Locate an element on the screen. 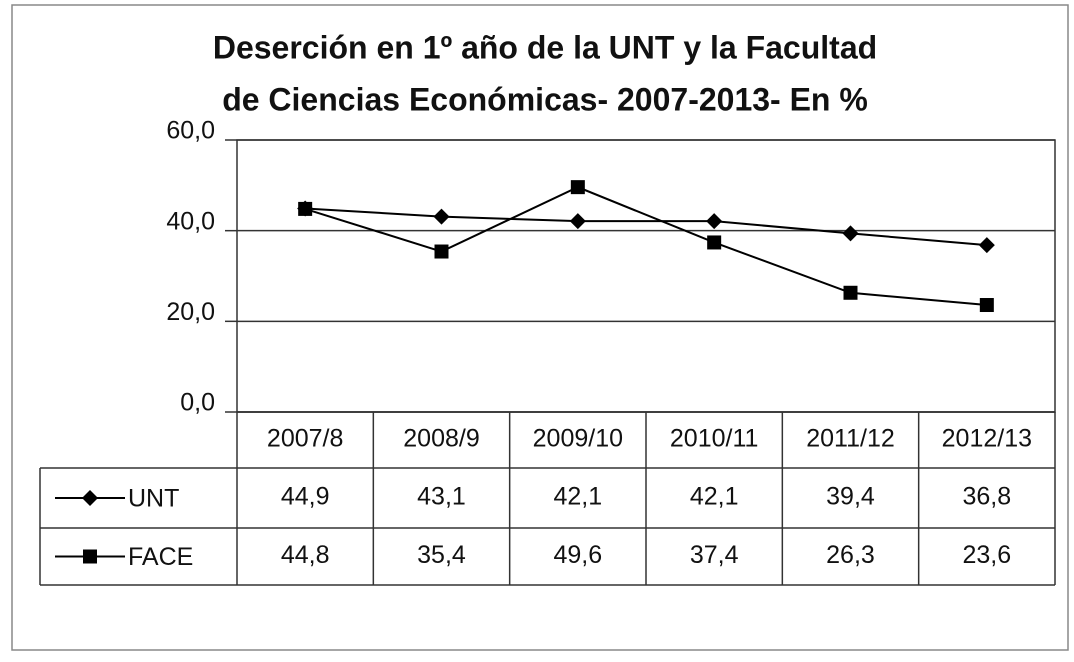 The image size is (1074, 662). table-value: 37,4 is located at coordinates (714, 555).